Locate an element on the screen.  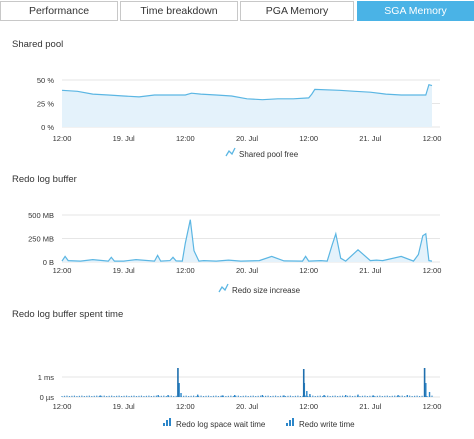
legend-space-wait-icon is located at coordinates (167, 422).